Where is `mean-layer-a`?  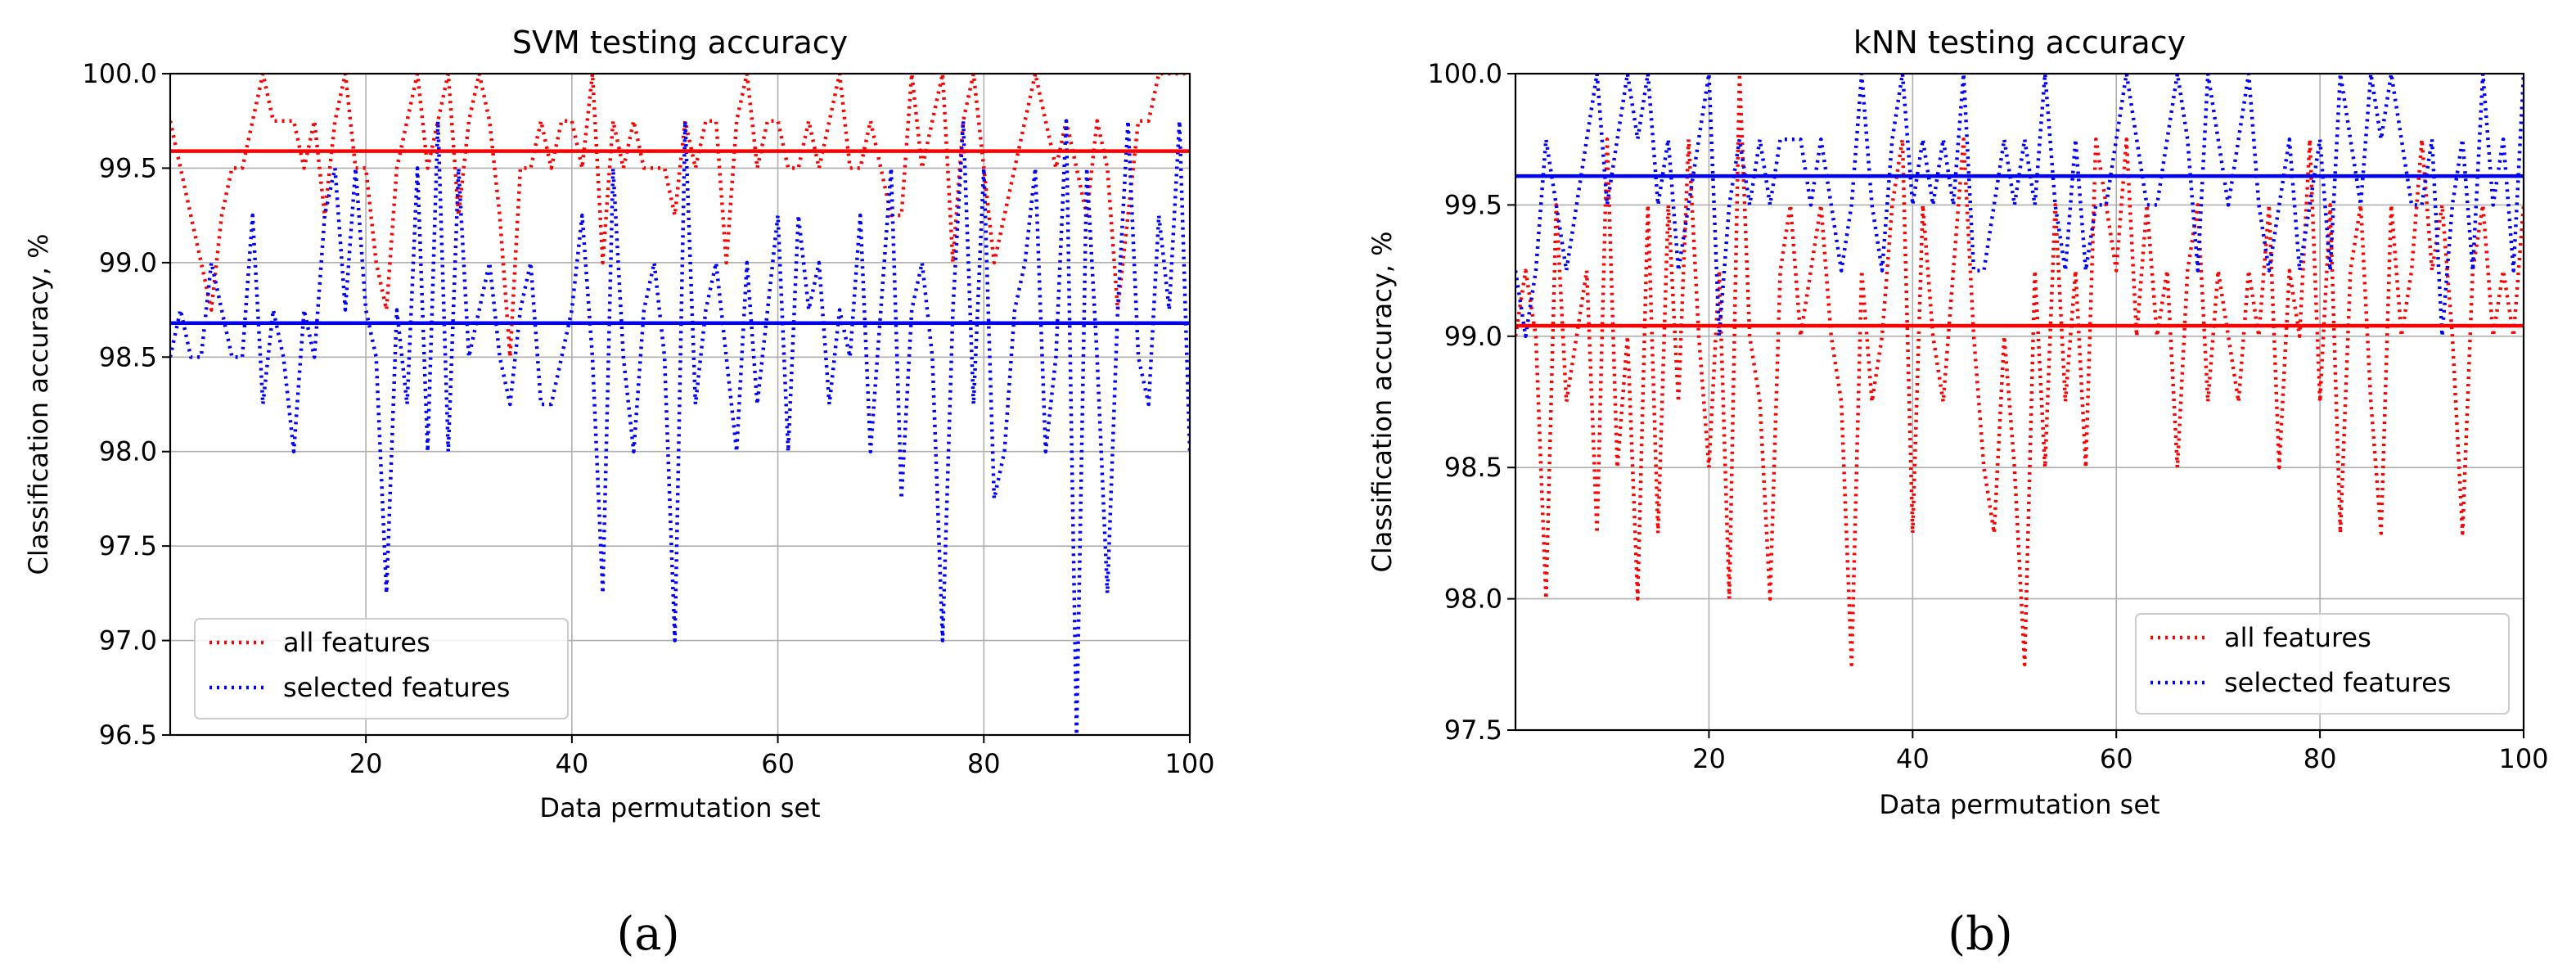 mean-layer-a is located at coordinates (680, 237).